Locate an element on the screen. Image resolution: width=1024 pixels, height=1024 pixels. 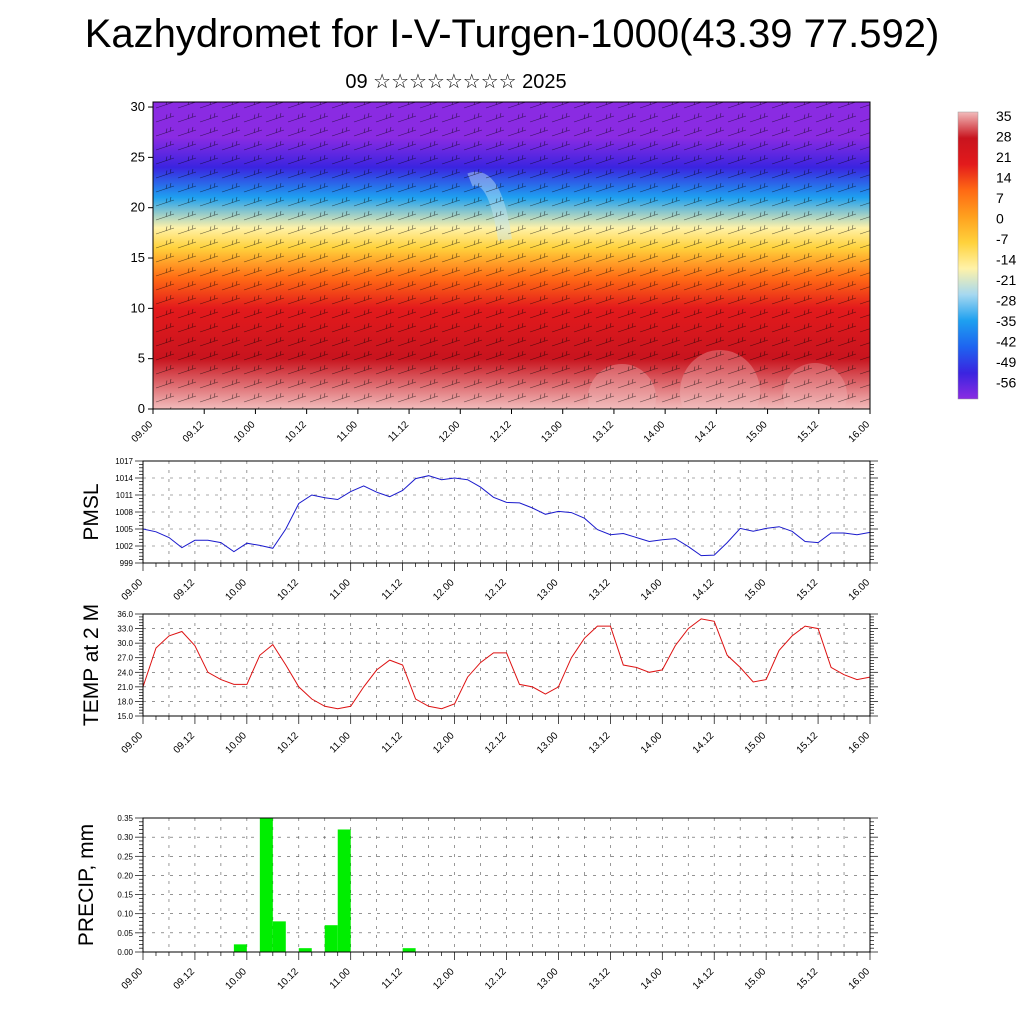
y-tick-label: 1002 is located at coordinates (124, 546).